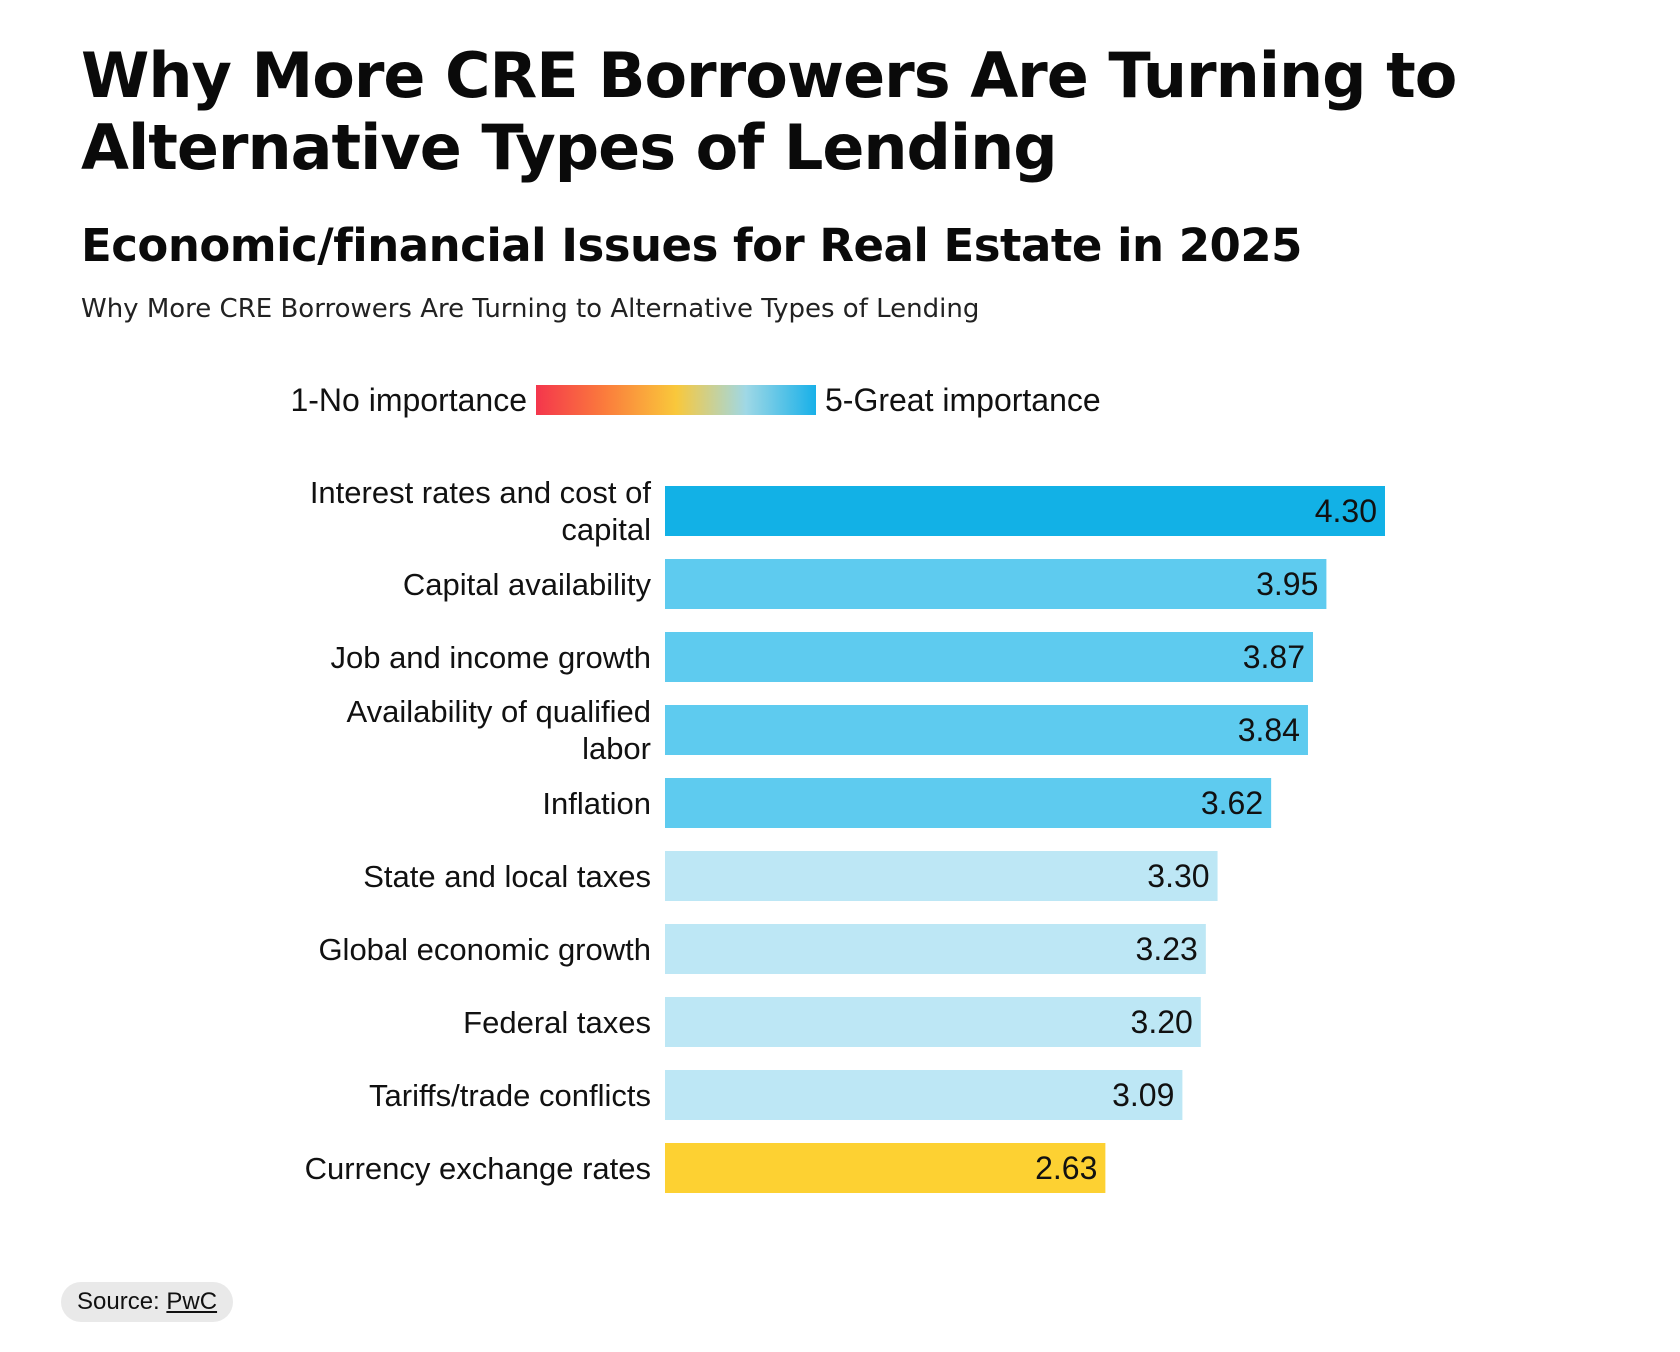 The width and height of the screenshot is (1680, 1352). What do you see at coordinates (481, 492) in the screenshot?
I see `category-label: Interest rates and cost of` at bounding box center [481, 492].